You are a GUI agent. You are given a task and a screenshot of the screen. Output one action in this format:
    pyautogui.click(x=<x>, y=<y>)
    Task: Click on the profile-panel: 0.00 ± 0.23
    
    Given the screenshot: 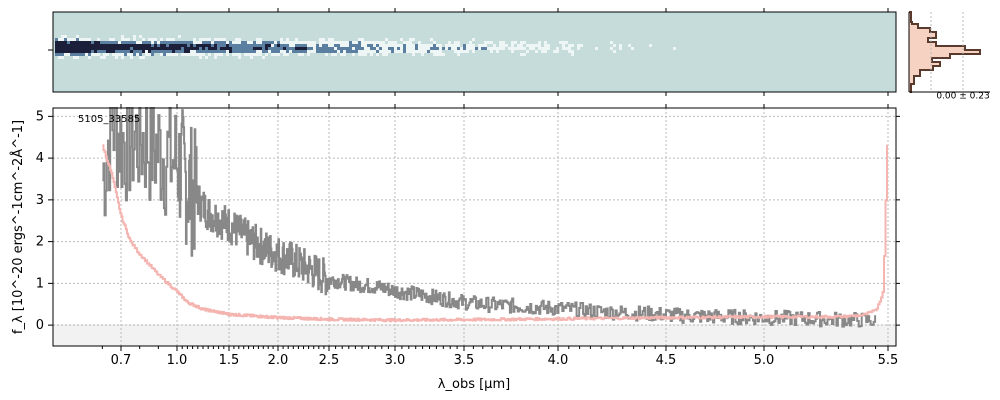 What is the action you would take?
    pyautogui.click(x=949, y=56)
    